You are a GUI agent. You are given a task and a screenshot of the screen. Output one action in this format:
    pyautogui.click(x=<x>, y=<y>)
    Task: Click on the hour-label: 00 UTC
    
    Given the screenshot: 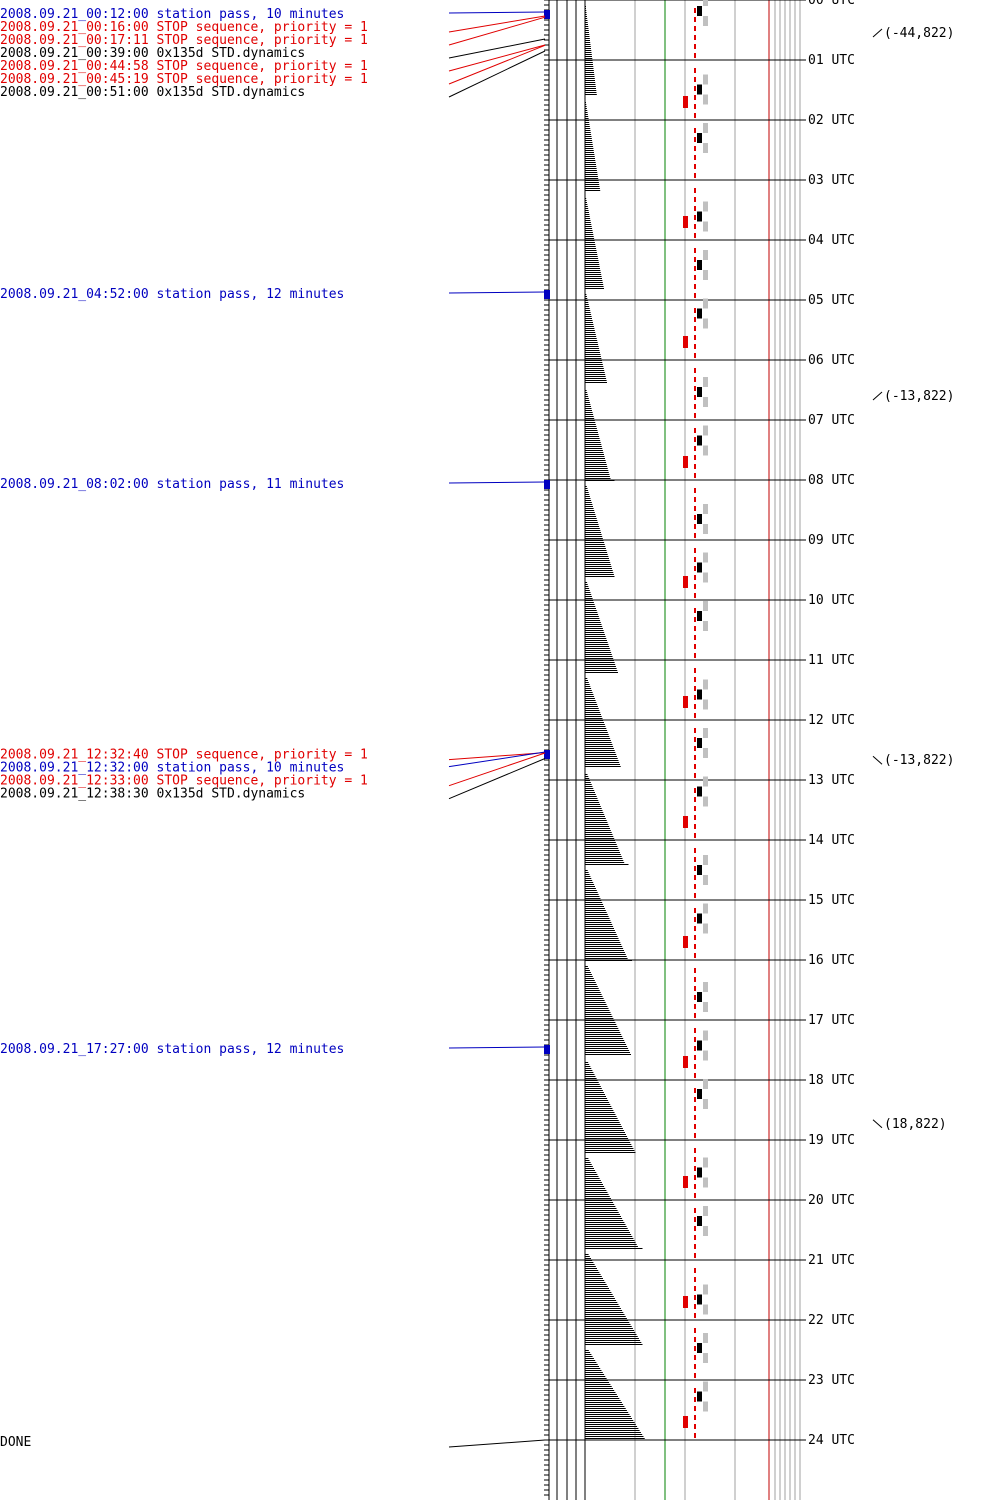 What is the action you would take?
    pyautogui.click(x=831, y=4)
    